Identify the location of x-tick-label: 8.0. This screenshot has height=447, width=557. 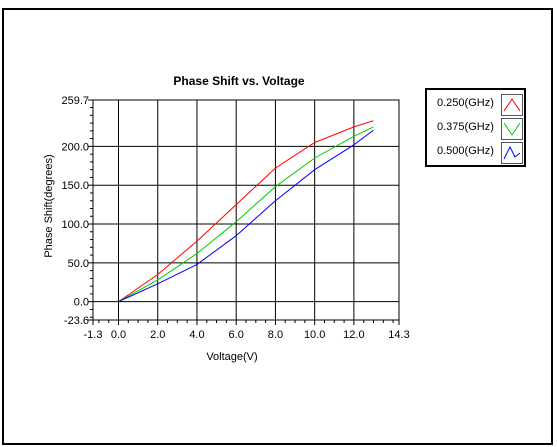
(275, 335).